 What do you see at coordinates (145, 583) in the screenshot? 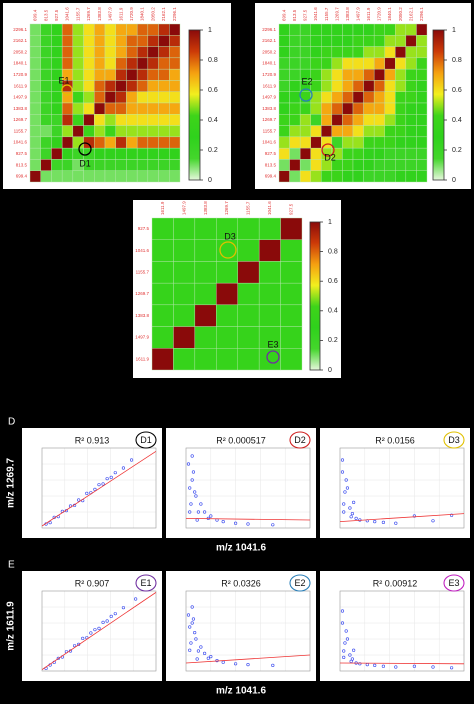
I see `badge-label: E1` at bounding box center [145, 583].